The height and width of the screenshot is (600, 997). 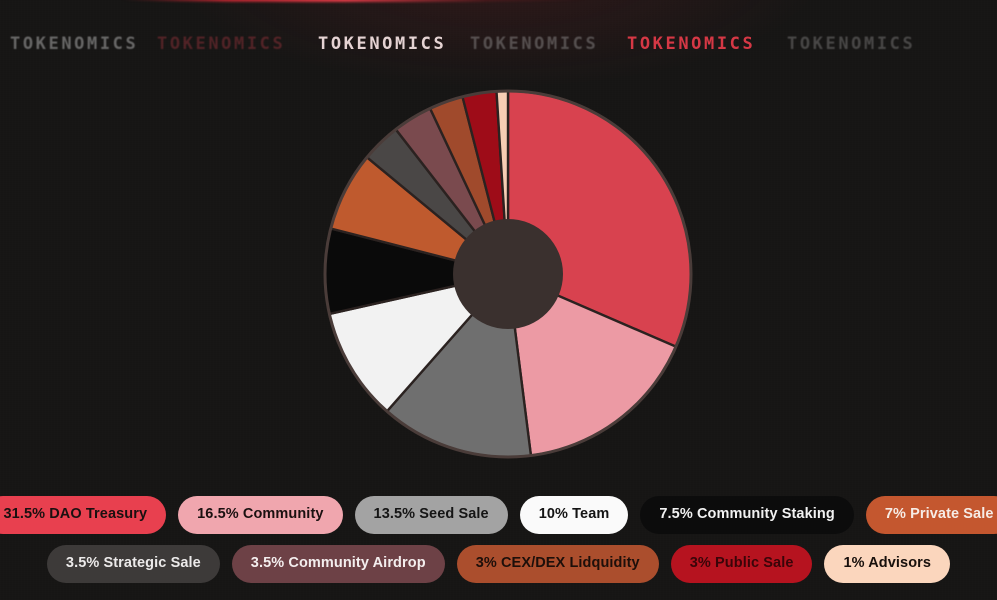 What do you see at coordinates (691, 43) in the screenshot?
I see `marquee-word-5: TOKENOMICS` at bounding box center [691, 43].